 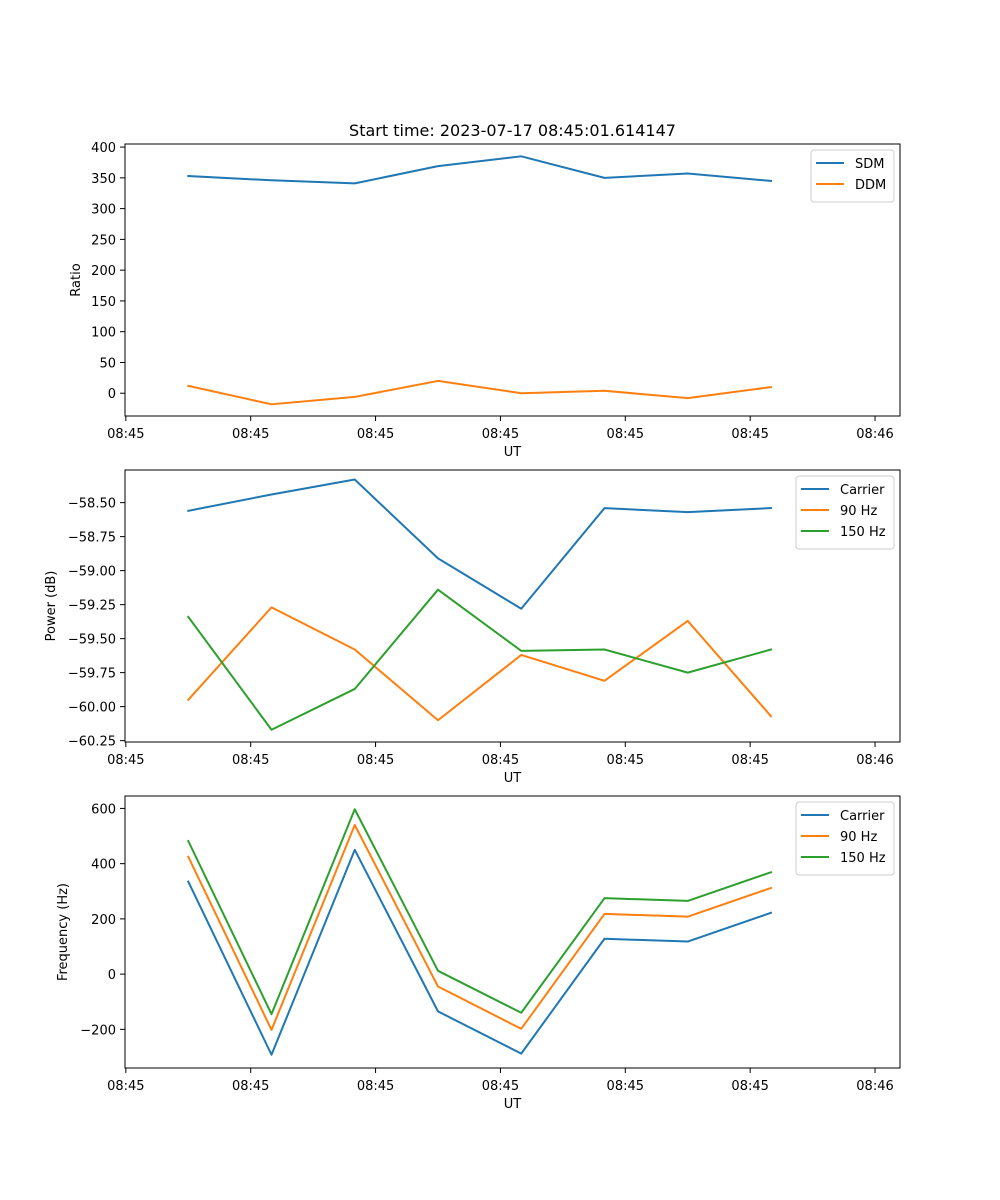 I want to click on y-tick-label: −200, so click(x=98, y=1030).